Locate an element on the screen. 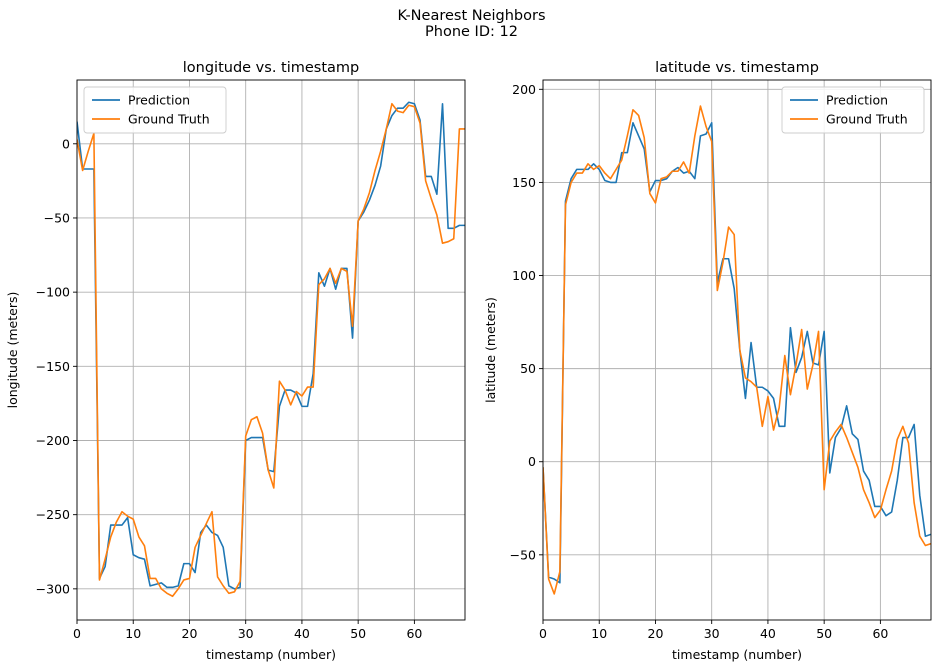 The height and width of the screenshot is (672, 943). y-tick-label: −300 is located at coordinates (53, 588).